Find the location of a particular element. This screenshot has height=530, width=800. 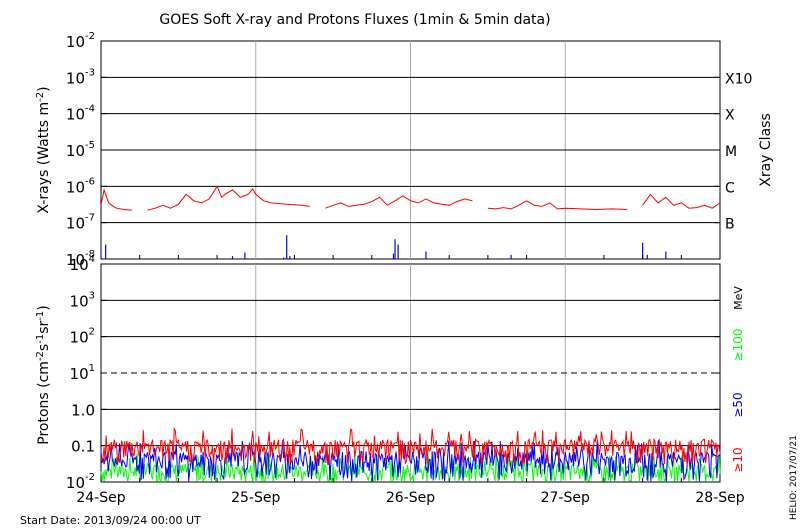

start-date: Start Date: 2013/09/24 00:00 UT is located at coordinates (110, 520).